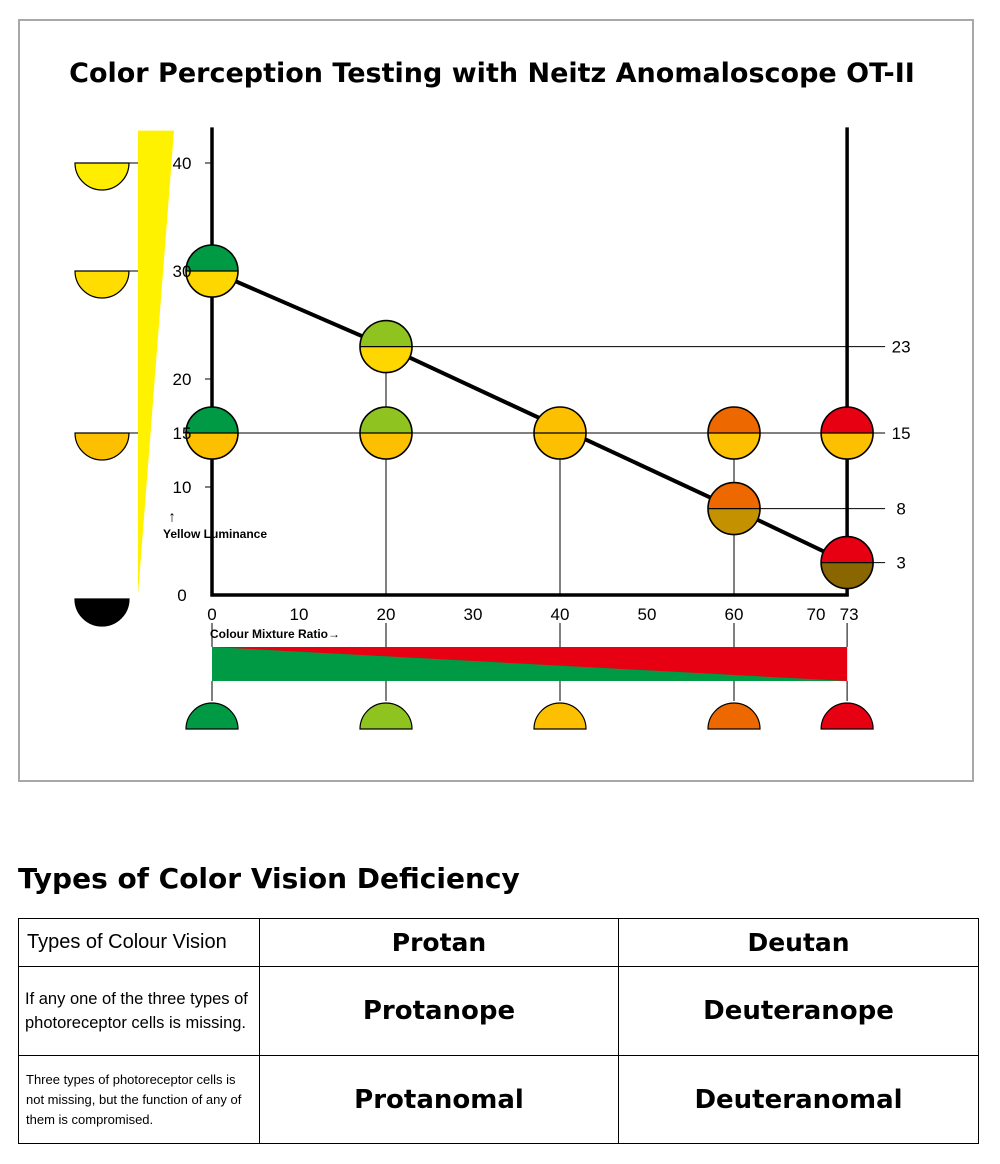 Image resolution: width=1000 pixels, height=1164 pixels. I want to click on table-header-row: Types of Colour Vision Protan Deutan, so click(498, 942).